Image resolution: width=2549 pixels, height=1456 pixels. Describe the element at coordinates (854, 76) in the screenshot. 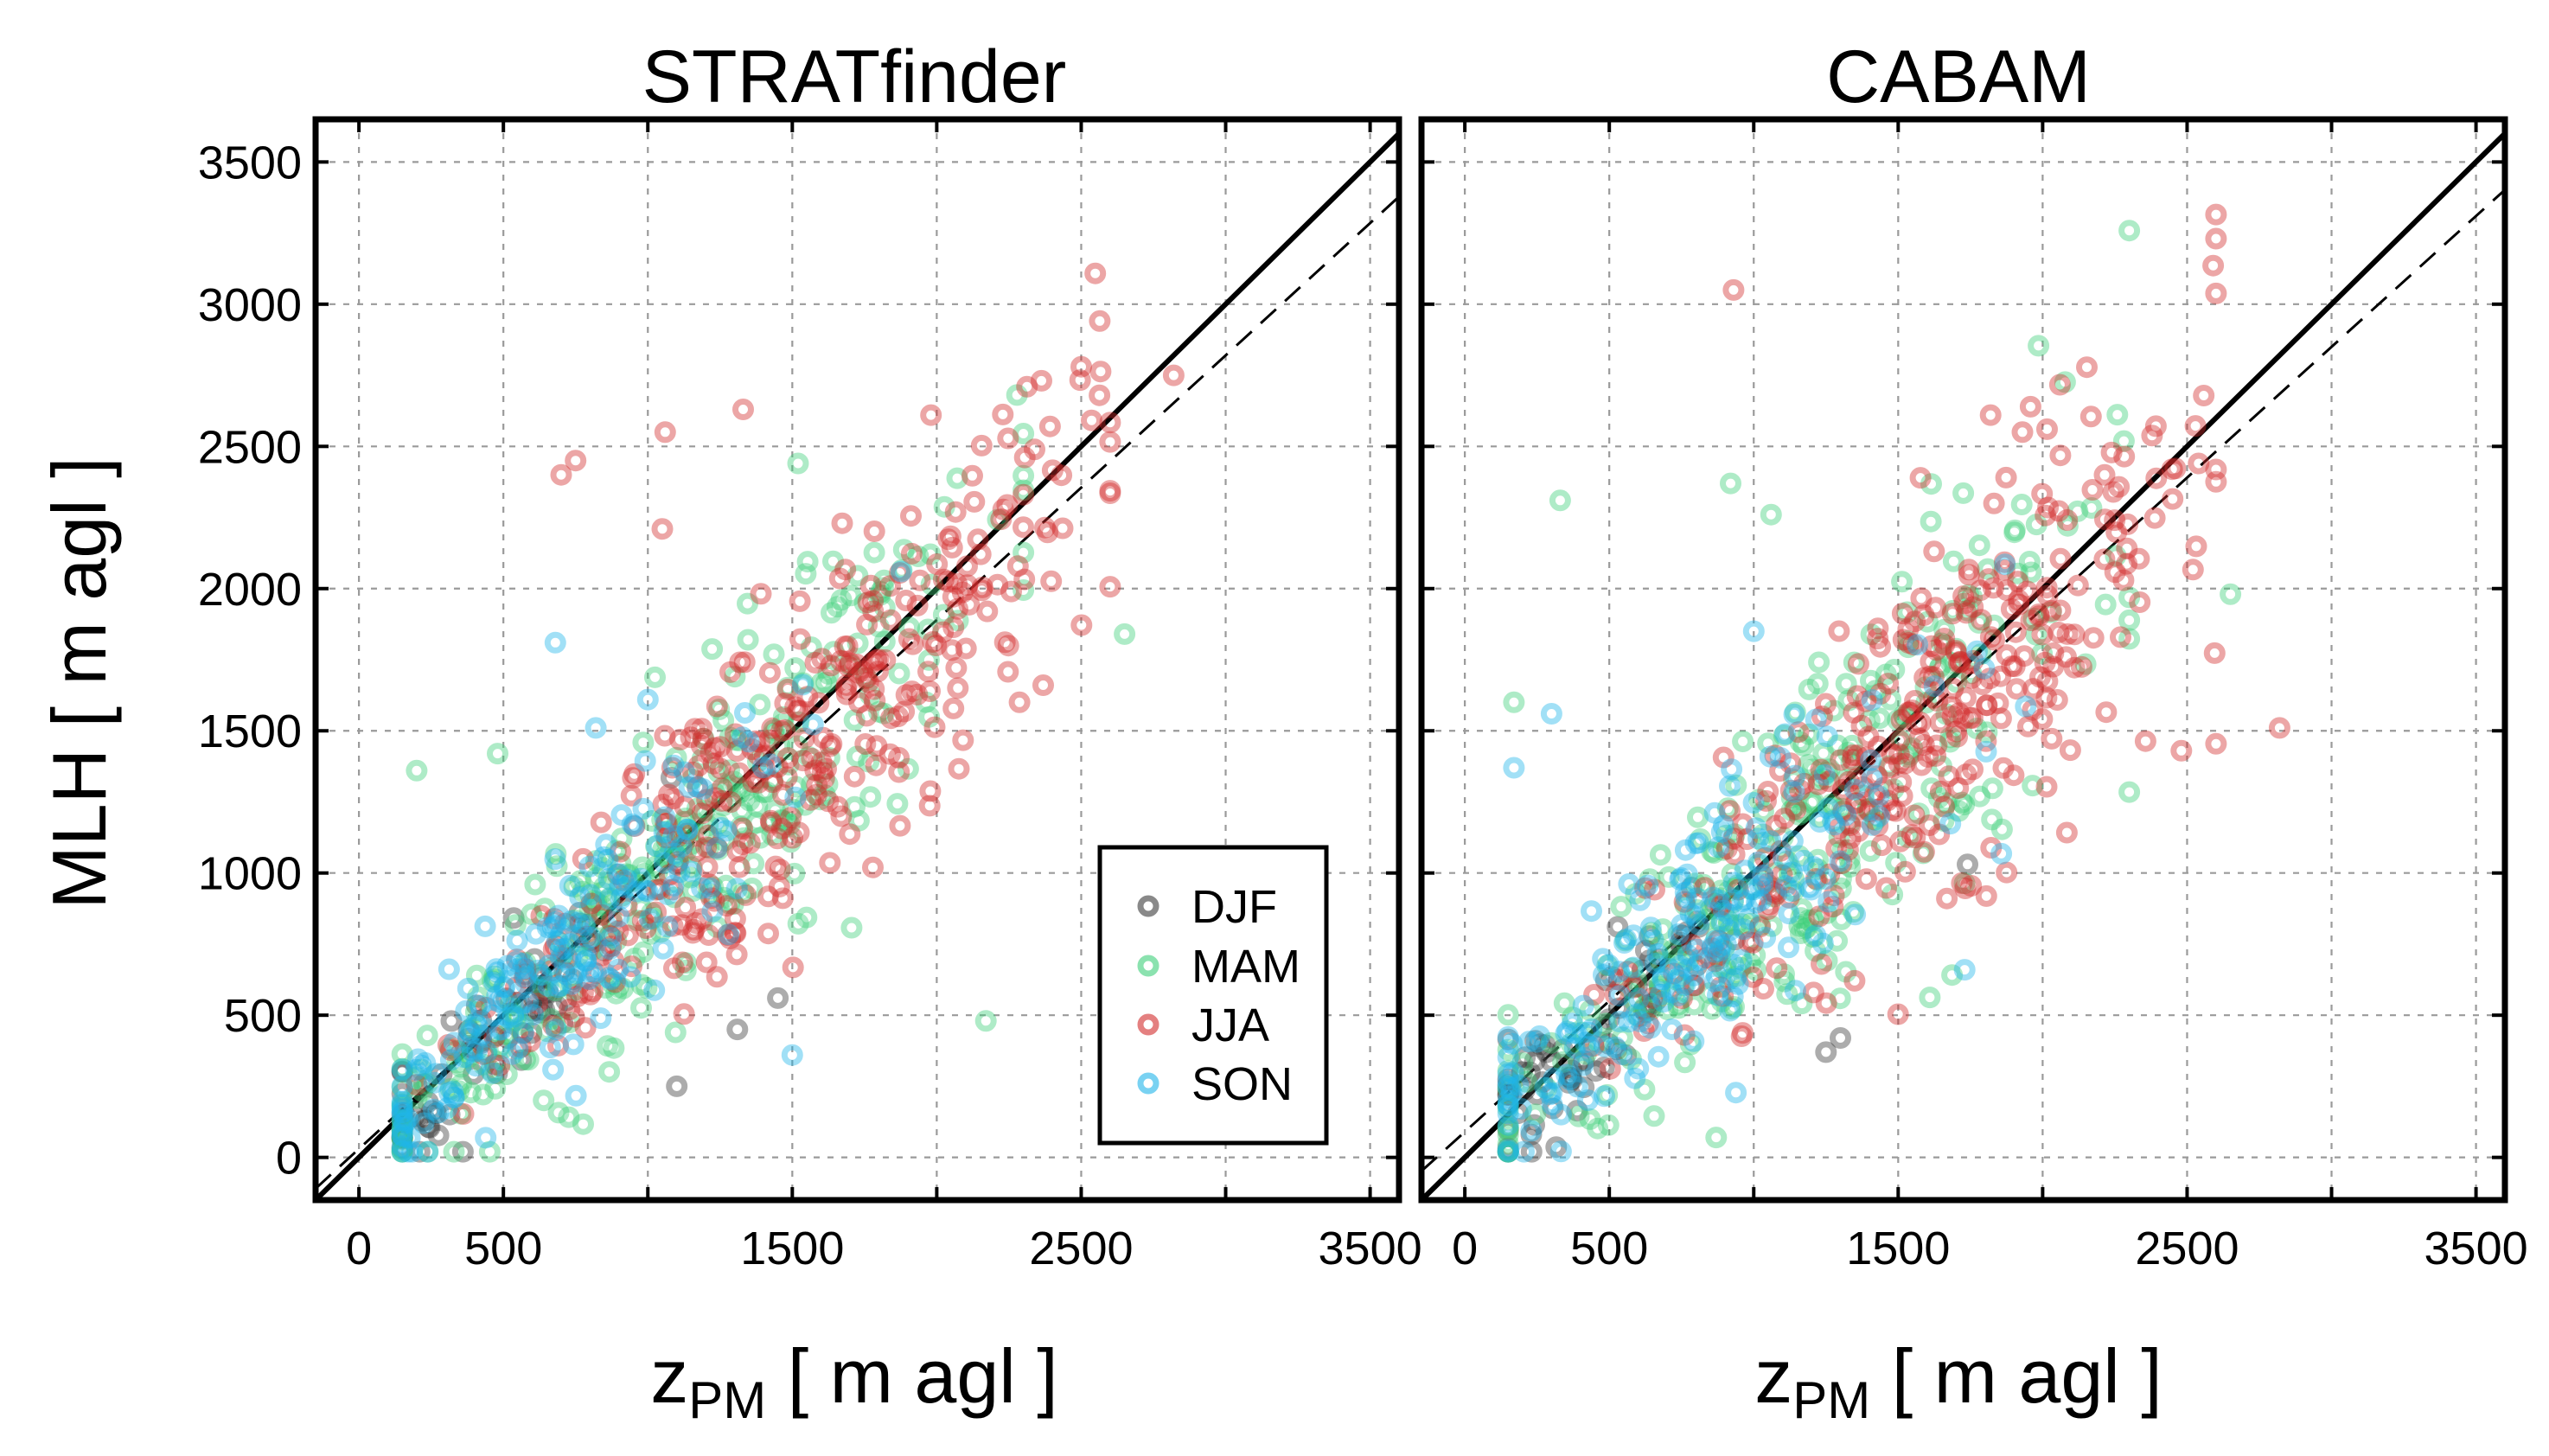

I see `panel-title: STRATfinder` at that location.